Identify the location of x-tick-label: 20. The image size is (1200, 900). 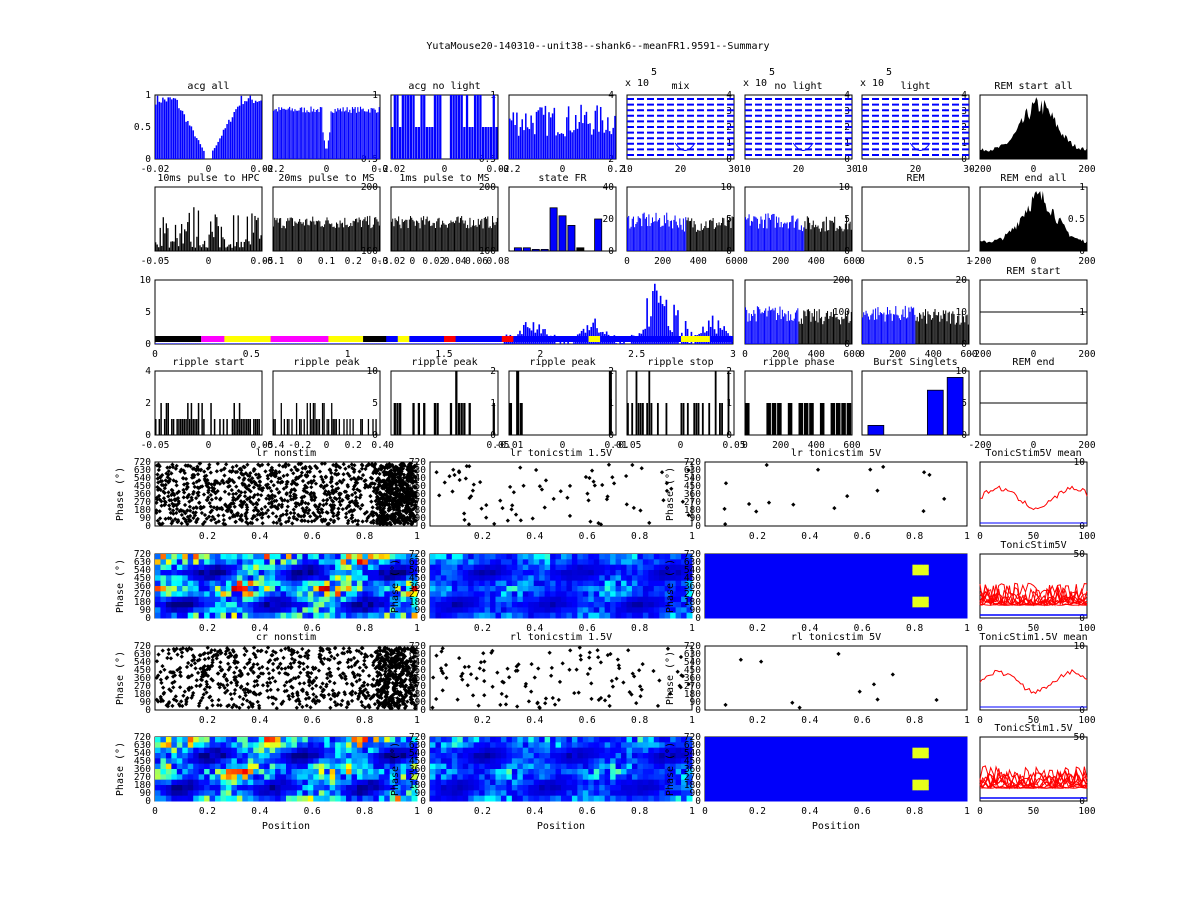
(681, 169).